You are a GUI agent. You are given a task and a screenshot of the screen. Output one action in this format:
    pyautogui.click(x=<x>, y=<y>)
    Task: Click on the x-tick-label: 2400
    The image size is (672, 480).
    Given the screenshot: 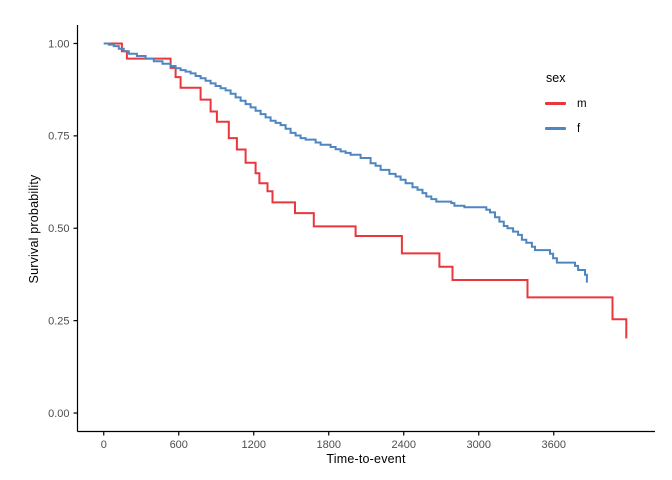 What is the action you would take?
    pyautogui.click(x=404, y=445)
    